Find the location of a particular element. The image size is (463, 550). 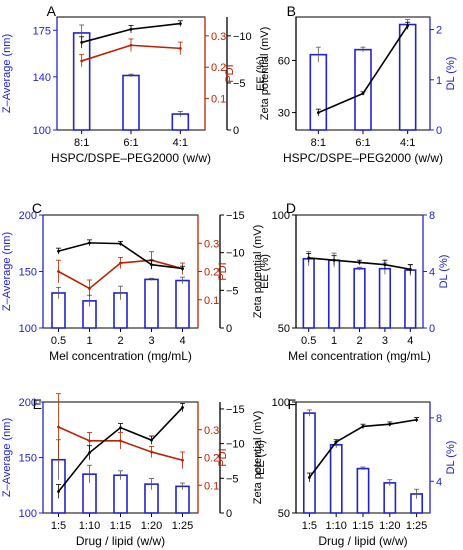

right-axis-tick-label: −5 is located at coordinates (232, 291).